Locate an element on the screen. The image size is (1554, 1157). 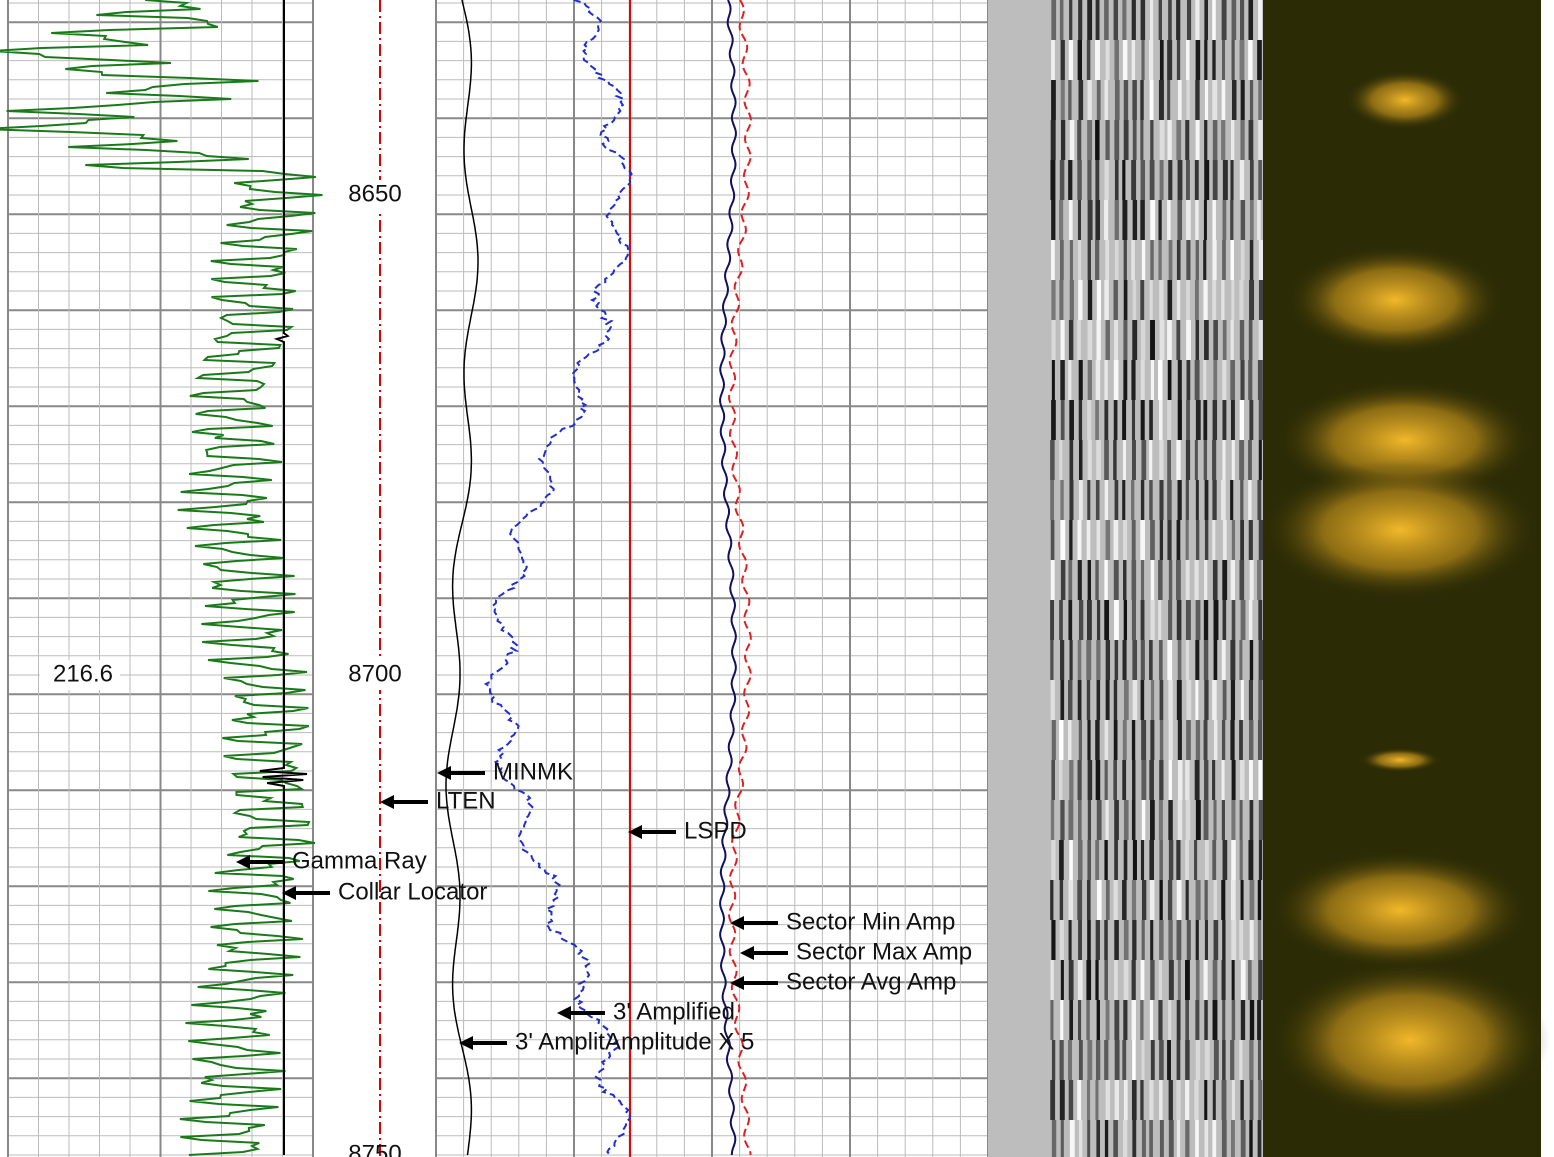
sector-min-curve is located at coordinates (728, 578).